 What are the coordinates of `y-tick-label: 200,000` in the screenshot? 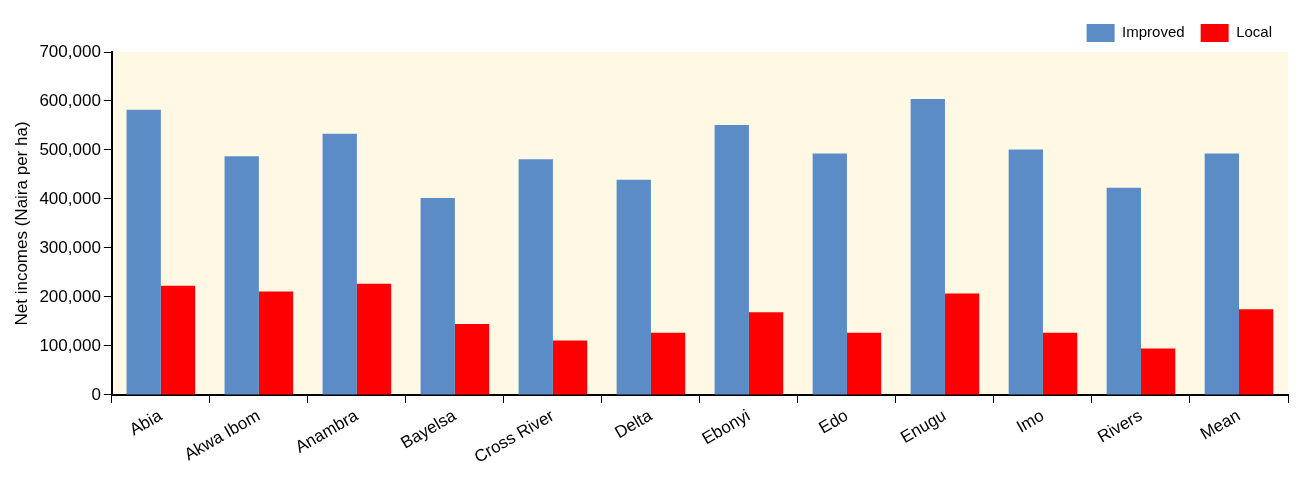 It's located at (70, 296).